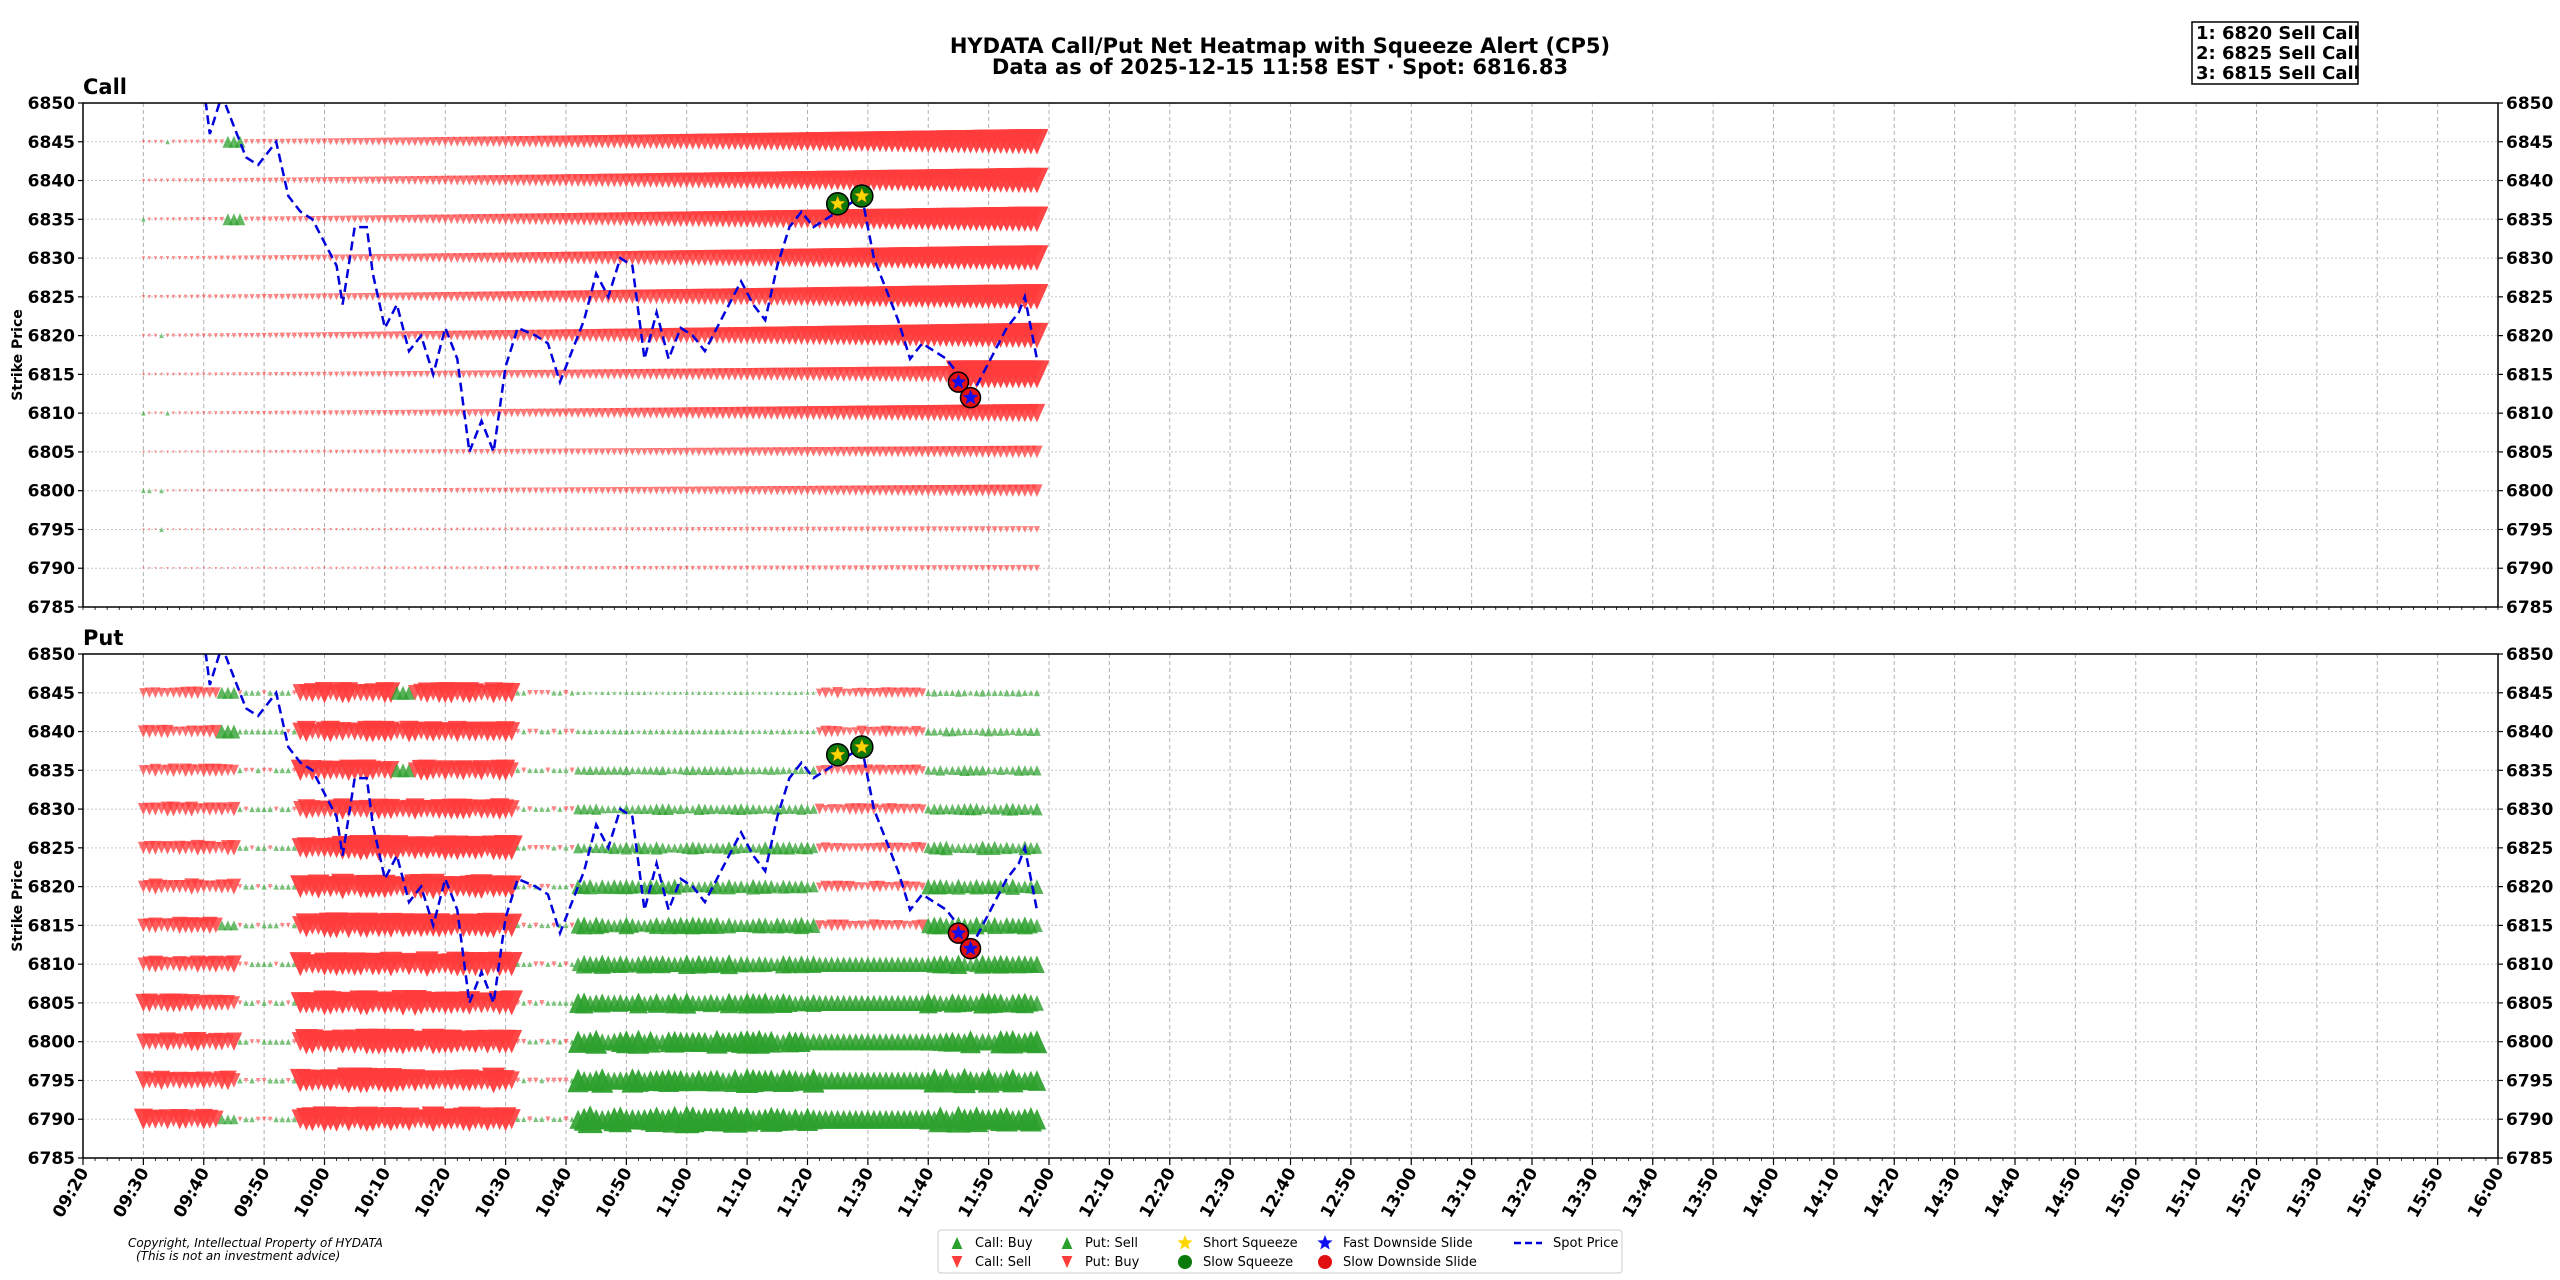 This screenshot has height=1280, width=2560. What do you see at coordinates (2063, 1192) in the screenshot?
I see `x-tick-label: 14:50` at bounding box center [2063, 1192].